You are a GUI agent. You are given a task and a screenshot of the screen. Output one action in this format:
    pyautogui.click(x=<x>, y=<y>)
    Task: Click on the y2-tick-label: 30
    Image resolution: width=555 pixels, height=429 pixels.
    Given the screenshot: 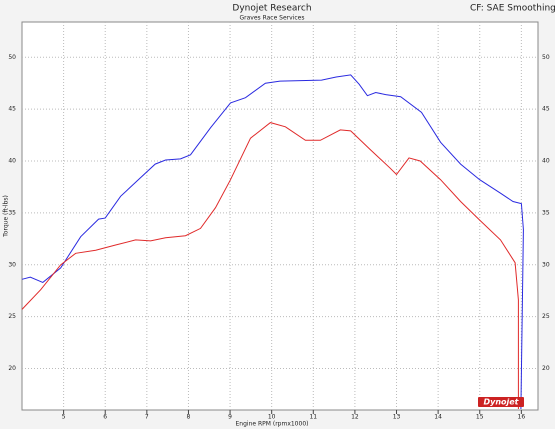 What is the action you would take?
    pyautogui.click(x=546, y=264)
    